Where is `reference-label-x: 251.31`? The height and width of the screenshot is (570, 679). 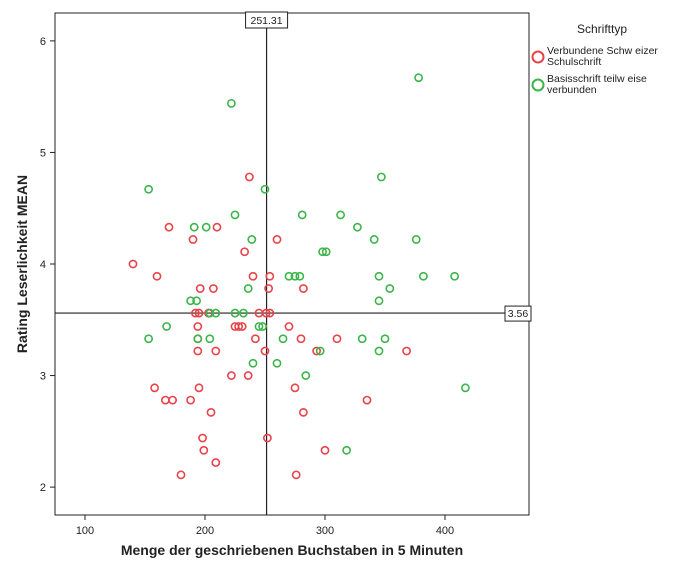
reference-label-x: 251.31 is located at coordinates (267, 21).